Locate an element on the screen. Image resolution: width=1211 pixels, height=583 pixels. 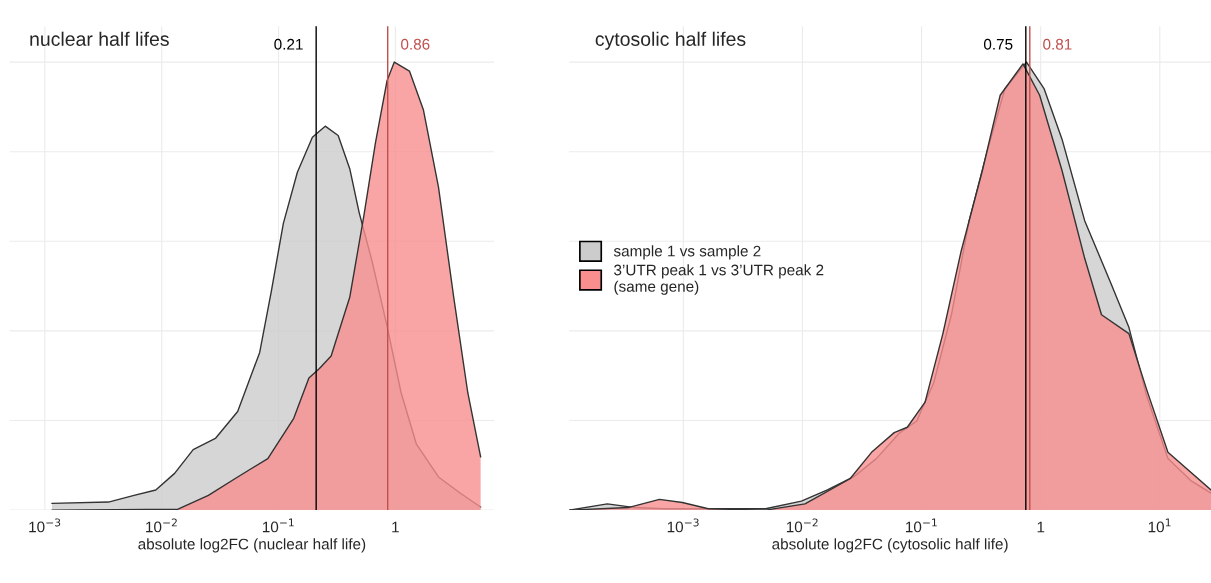
chart-title: cytosolic half lifes is located at coordinates (670, 40).